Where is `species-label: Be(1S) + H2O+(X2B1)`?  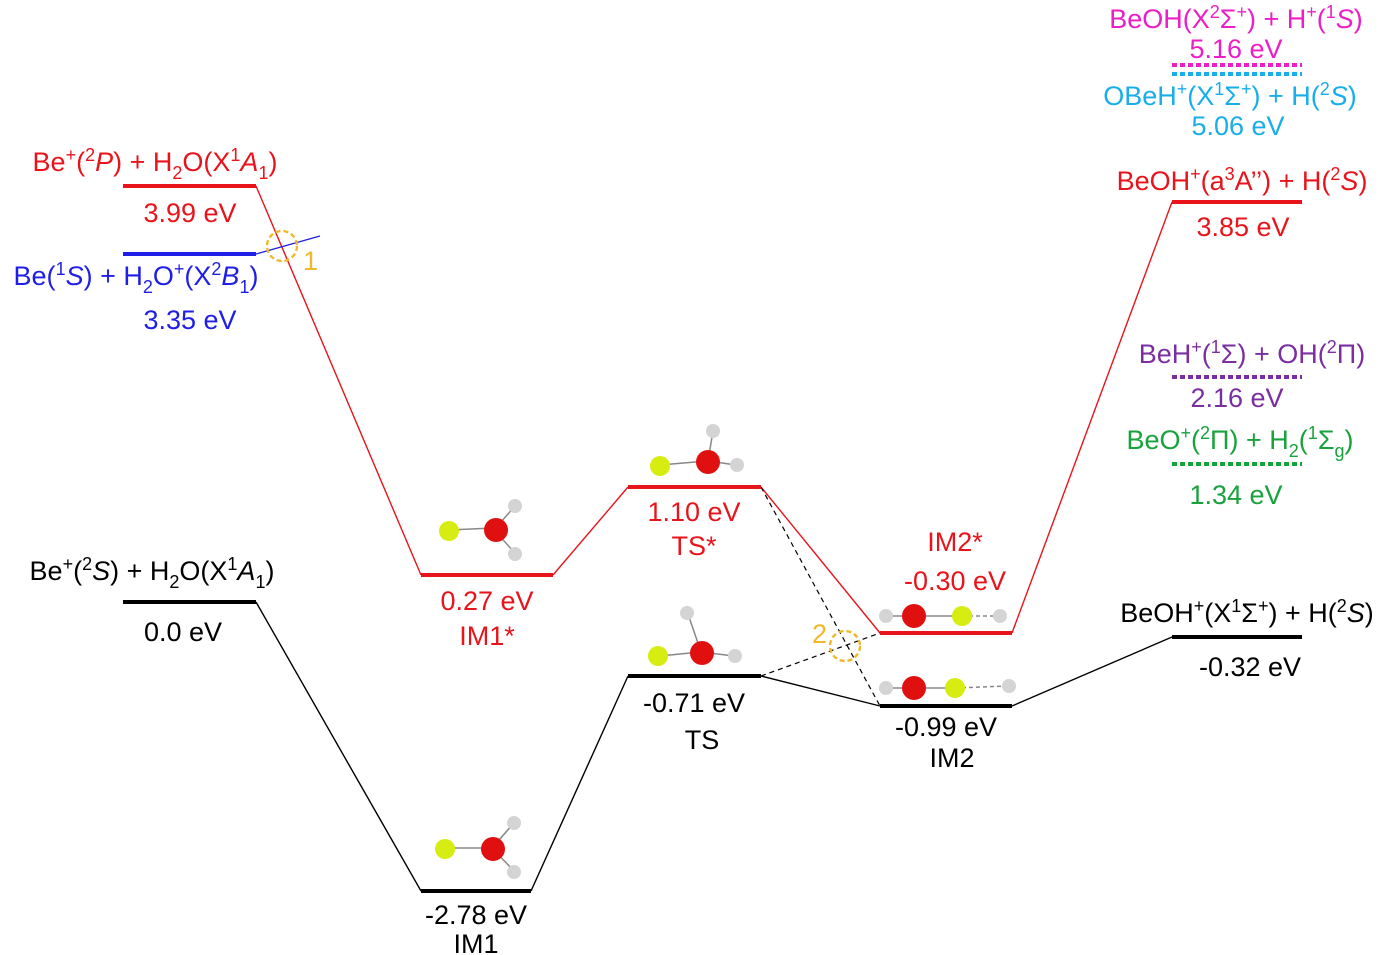 species-label: Be(1S) + H2O+(X2B1) is located at coordinates (136, 278).